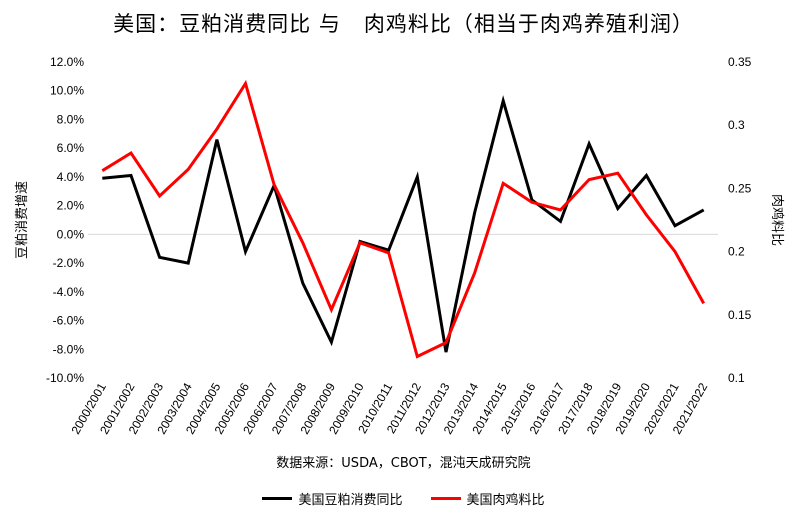  What do you see at coordinates (740, 220) in the screenshot?
I see `right-axis-ticks: 0.35 0.3 0.25 0.2 0.15 0.1` at bounding box center [740, 220].